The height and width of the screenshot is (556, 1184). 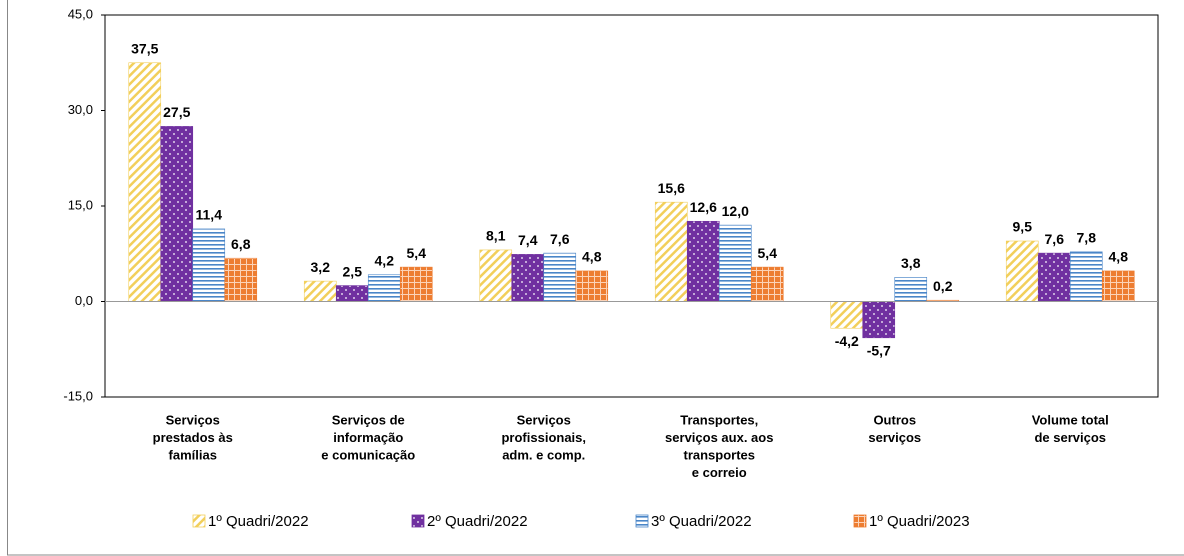 I want to click on x-tick-label: informação, so click(x=368, y=437).